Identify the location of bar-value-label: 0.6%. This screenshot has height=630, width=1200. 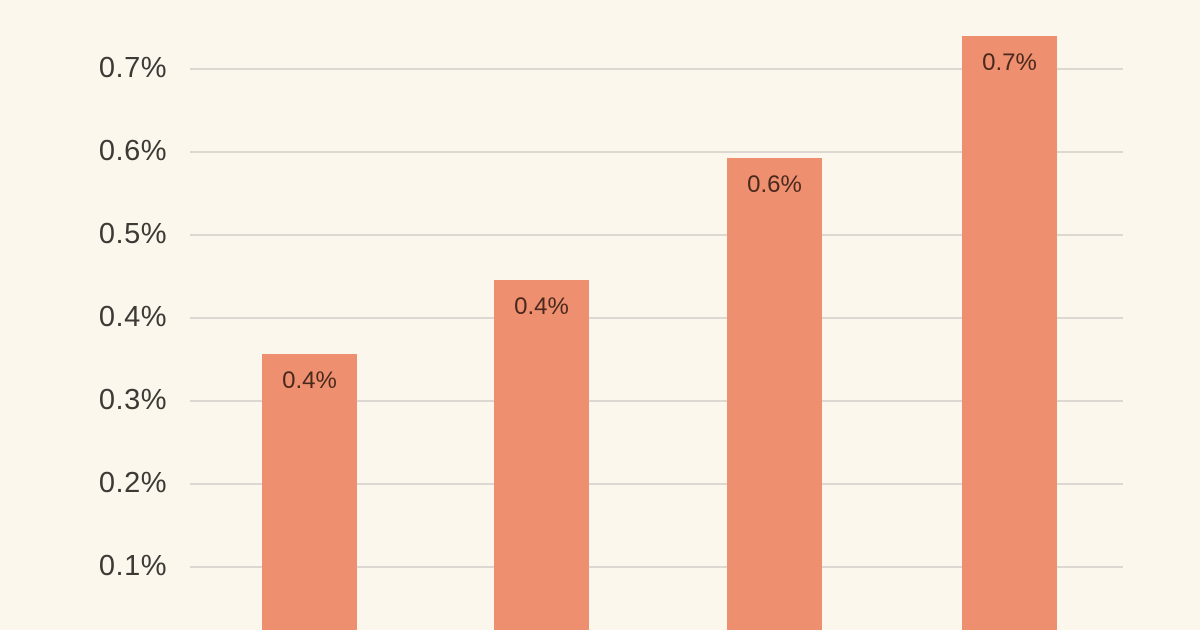
(774, 184).